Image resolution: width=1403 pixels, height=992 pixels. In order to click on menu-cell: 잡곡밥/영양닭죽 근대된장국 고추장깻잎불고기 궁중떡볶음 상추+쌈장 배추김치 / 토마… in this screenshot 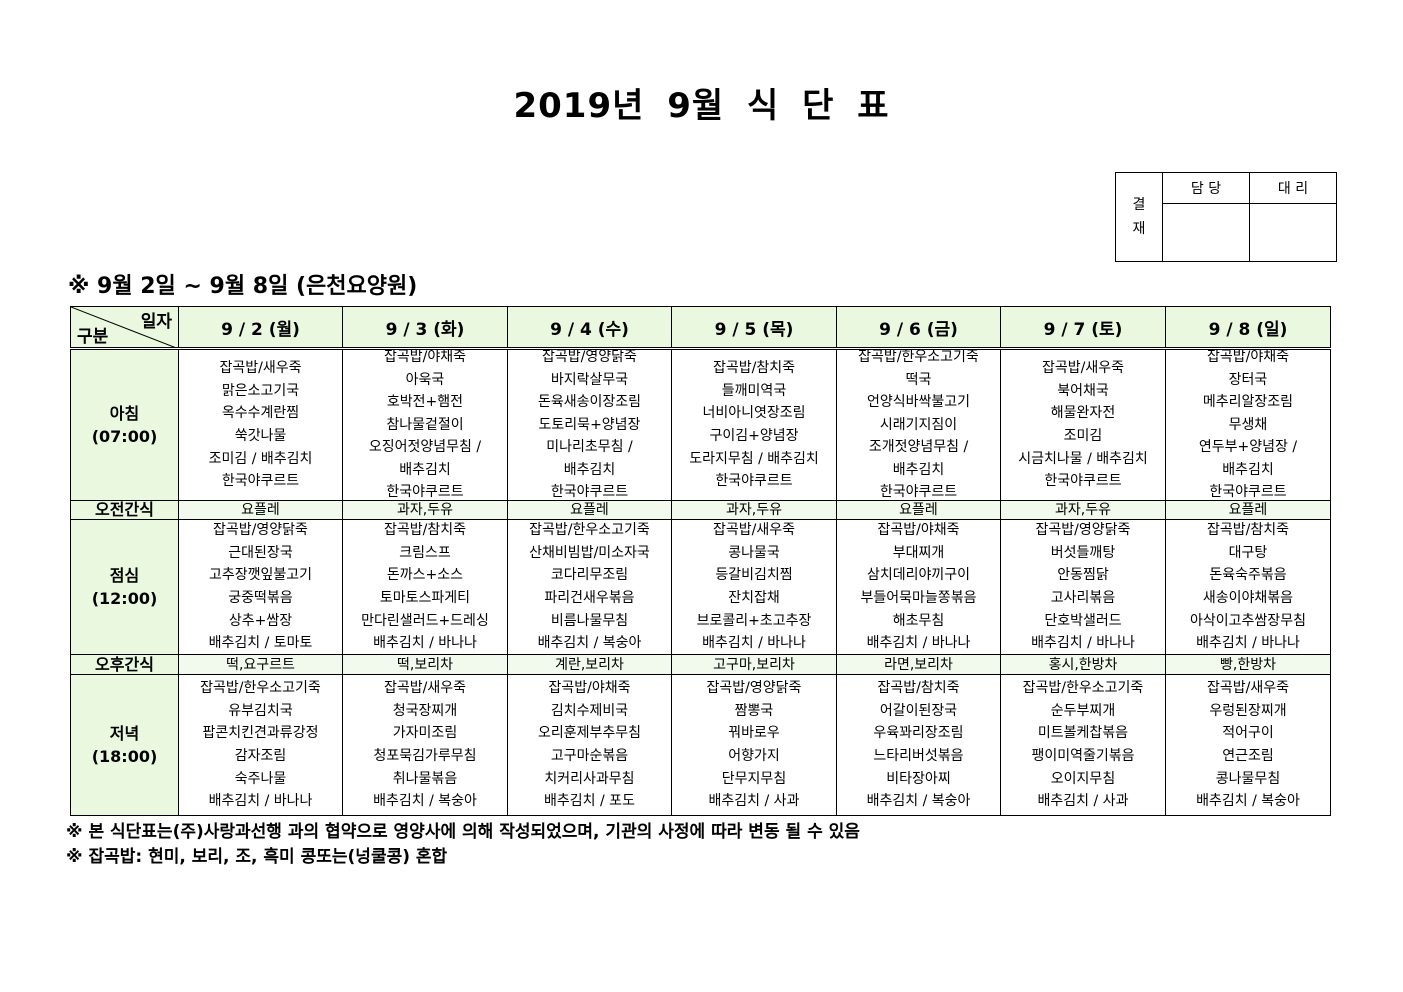, I will do `click(260, 587)`.